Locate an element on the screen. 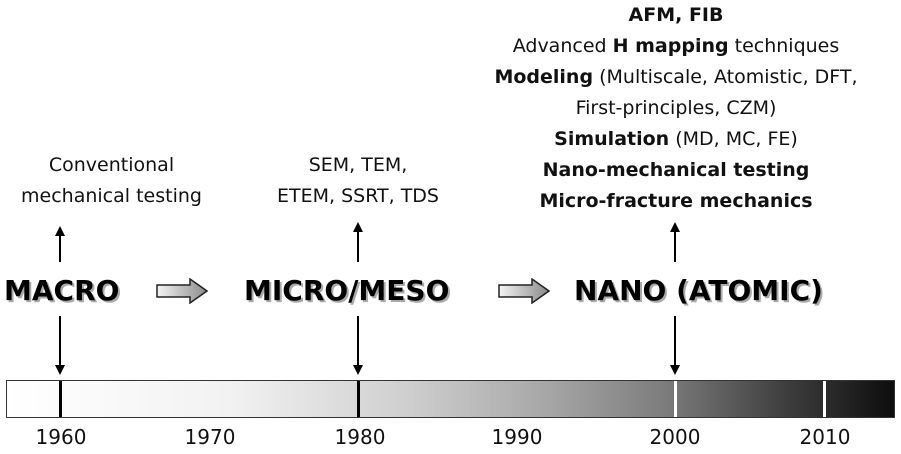 This screenshot has height=454, width=901. nano-up-arrowhead is located at coordinates (675, 227).